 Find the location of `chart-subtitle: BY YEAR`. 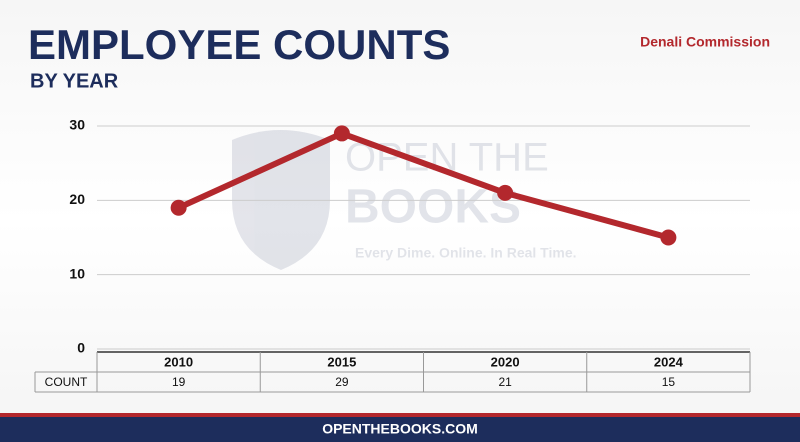

chart-subtitle: BY YEAR is located at coordinates (74, 81).